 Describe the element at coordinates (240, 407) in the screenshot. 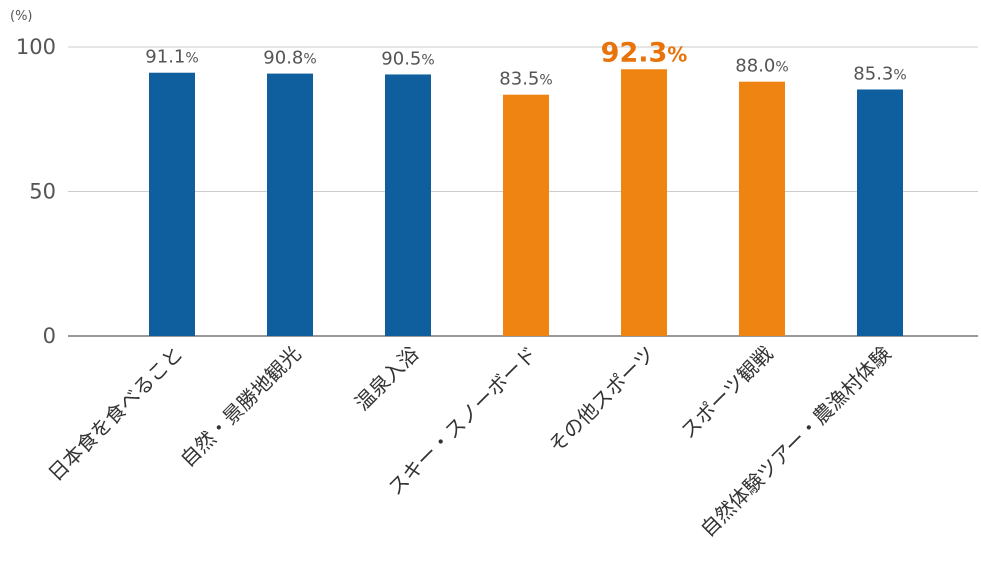

I see `category-label-1: 自然・景勝地観光` at that location.